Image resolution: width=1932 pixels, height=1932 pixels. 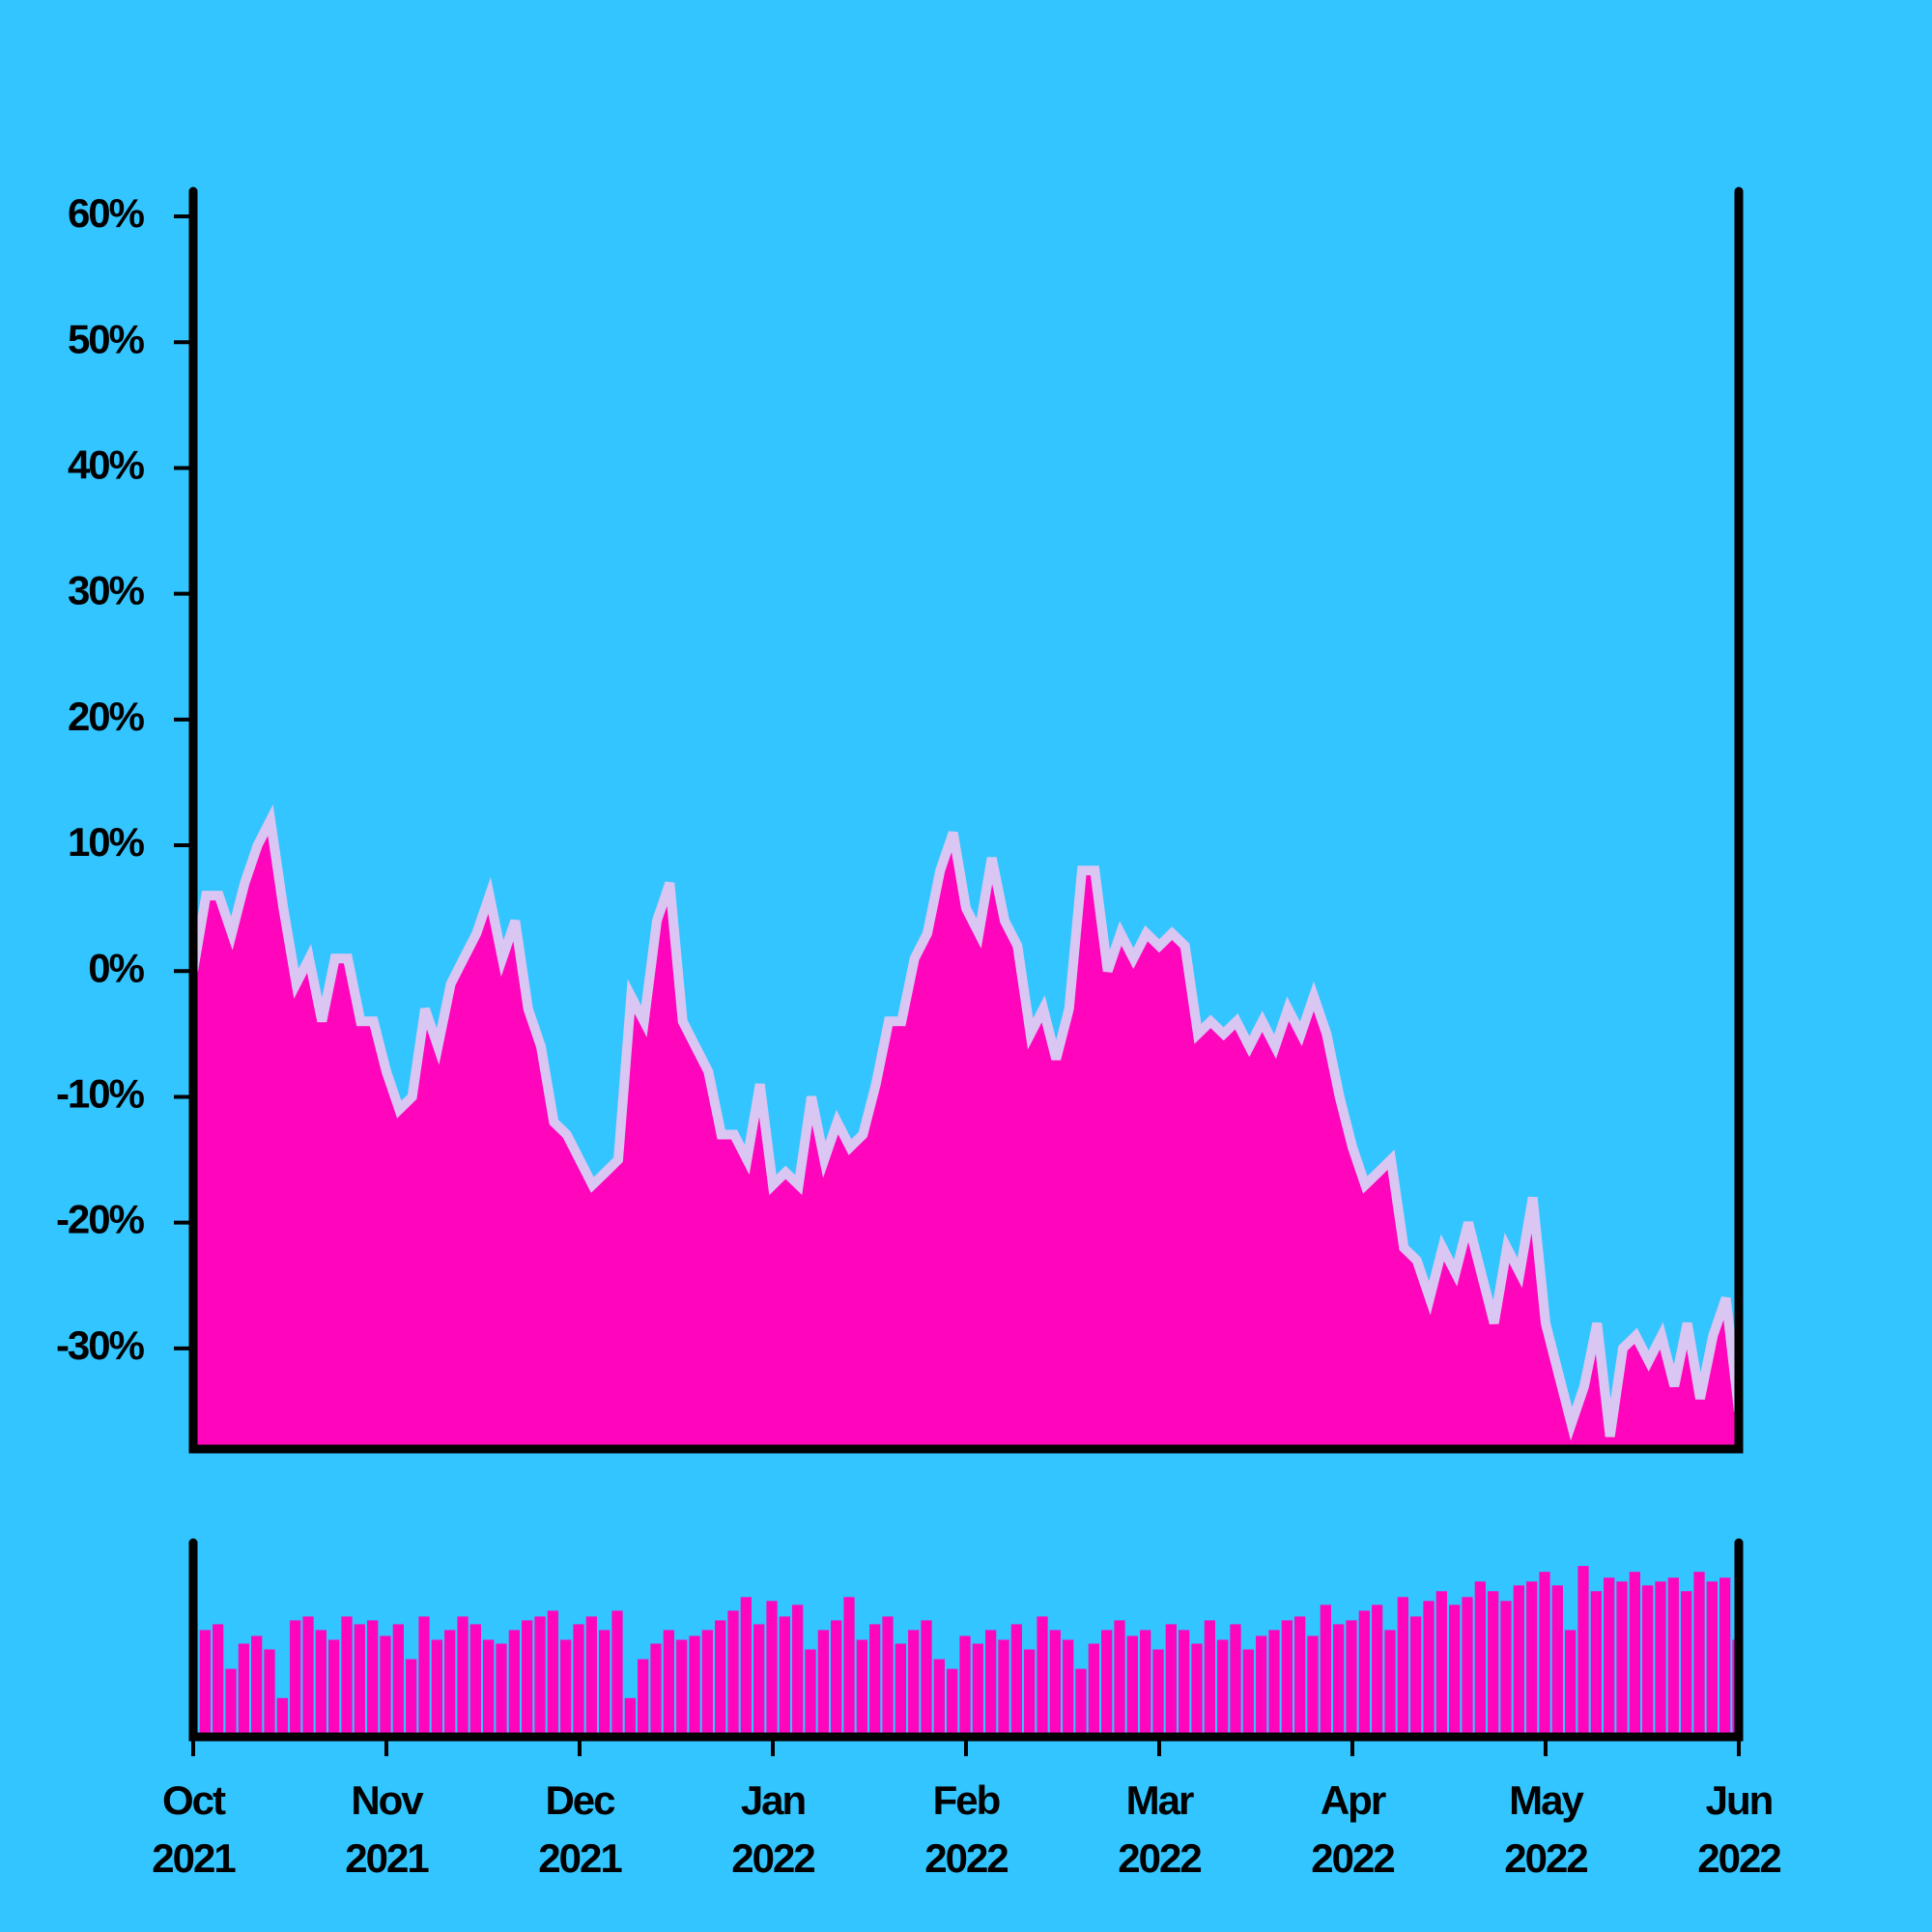 What do you see at coordinates (100, 1345) in the screenshot?
I see `y-tick-label: -30%` at bounding box center [100, 1345].